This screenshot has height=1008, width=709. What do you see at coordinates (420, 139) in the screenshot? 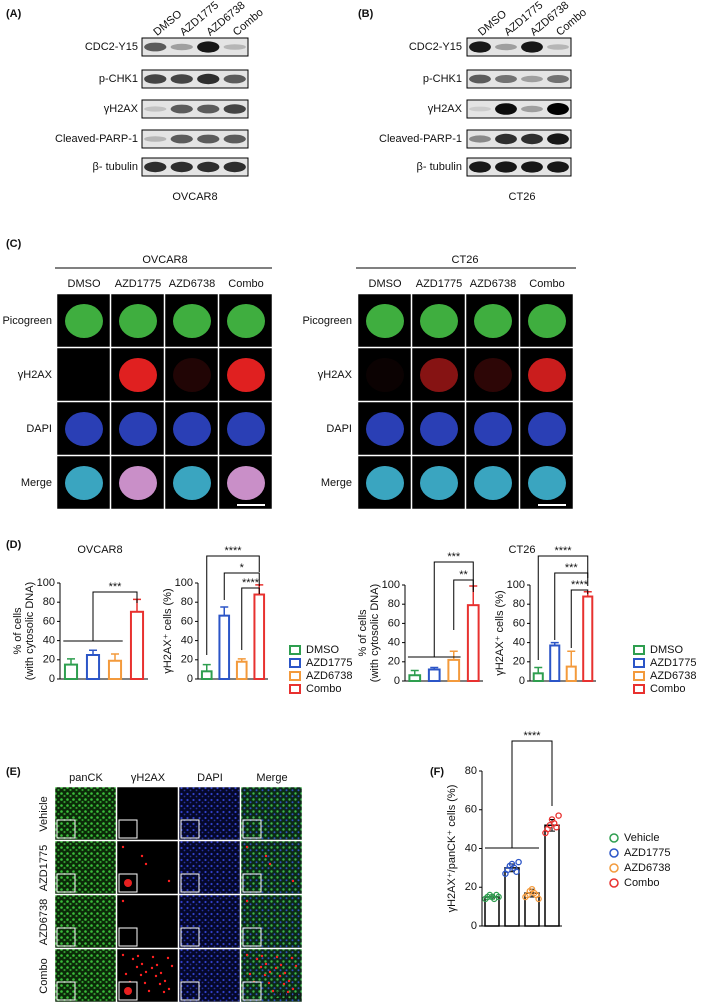
I see `blot-label: Cleaved-PARP-1` at bounding box center [420, 139].